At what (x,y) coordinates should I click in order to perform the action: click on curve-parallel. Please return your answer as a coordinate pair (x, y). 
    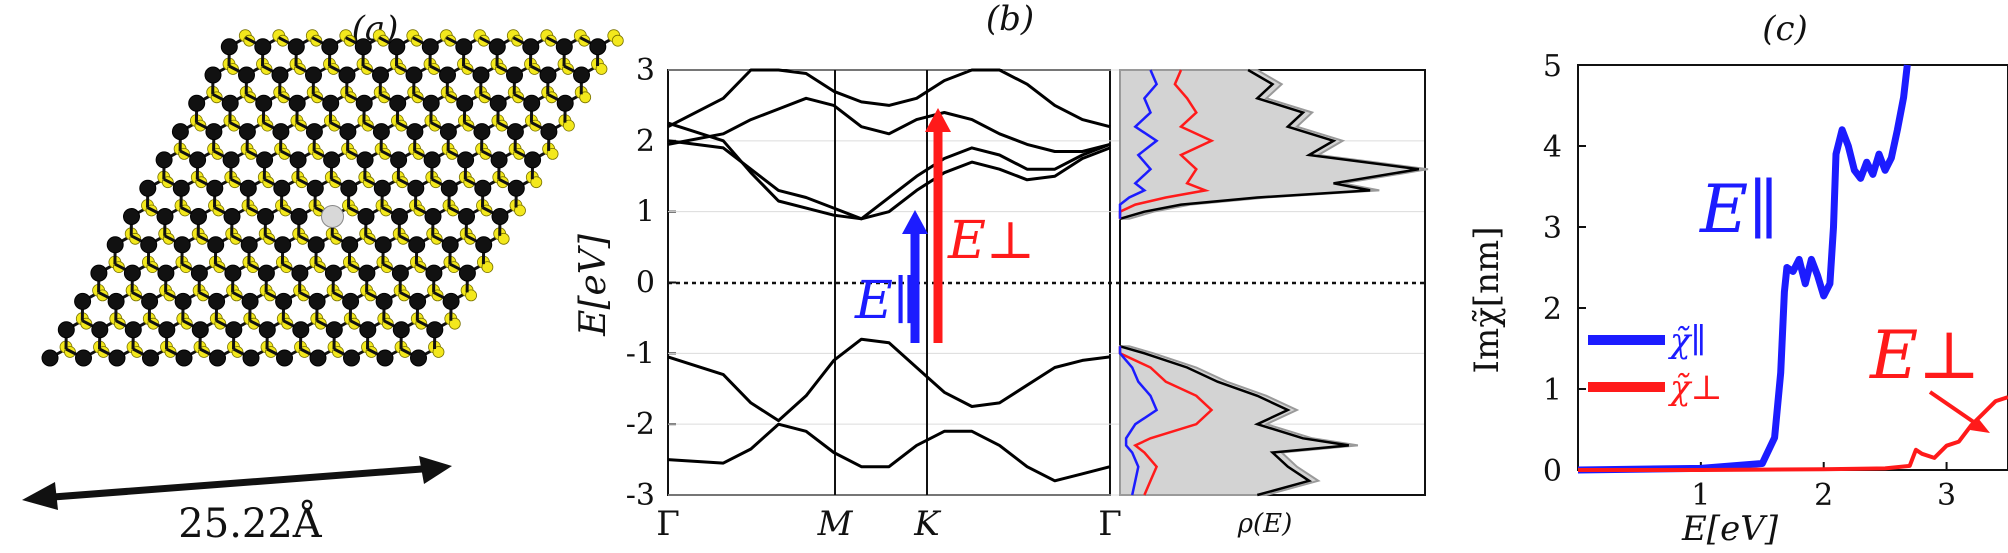
    Looking at the image, I should click on (1744, 269).